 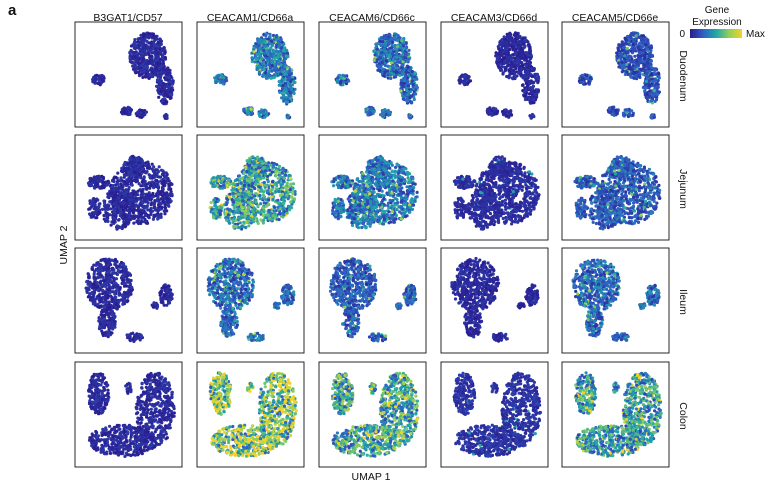 What do you see at coordinates (372, 18) in the screenshot?
I see `gene-header: CEACAM6/CD66c` at bounding box center [372, 18].